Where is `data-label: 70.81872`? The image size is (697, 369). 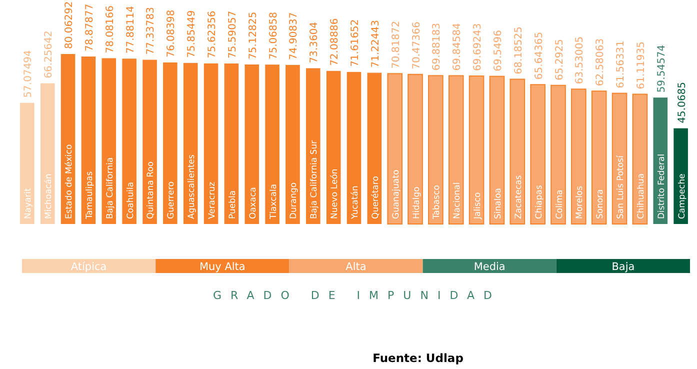
data-label: 70.81872 is located at coordinates (396, 44).